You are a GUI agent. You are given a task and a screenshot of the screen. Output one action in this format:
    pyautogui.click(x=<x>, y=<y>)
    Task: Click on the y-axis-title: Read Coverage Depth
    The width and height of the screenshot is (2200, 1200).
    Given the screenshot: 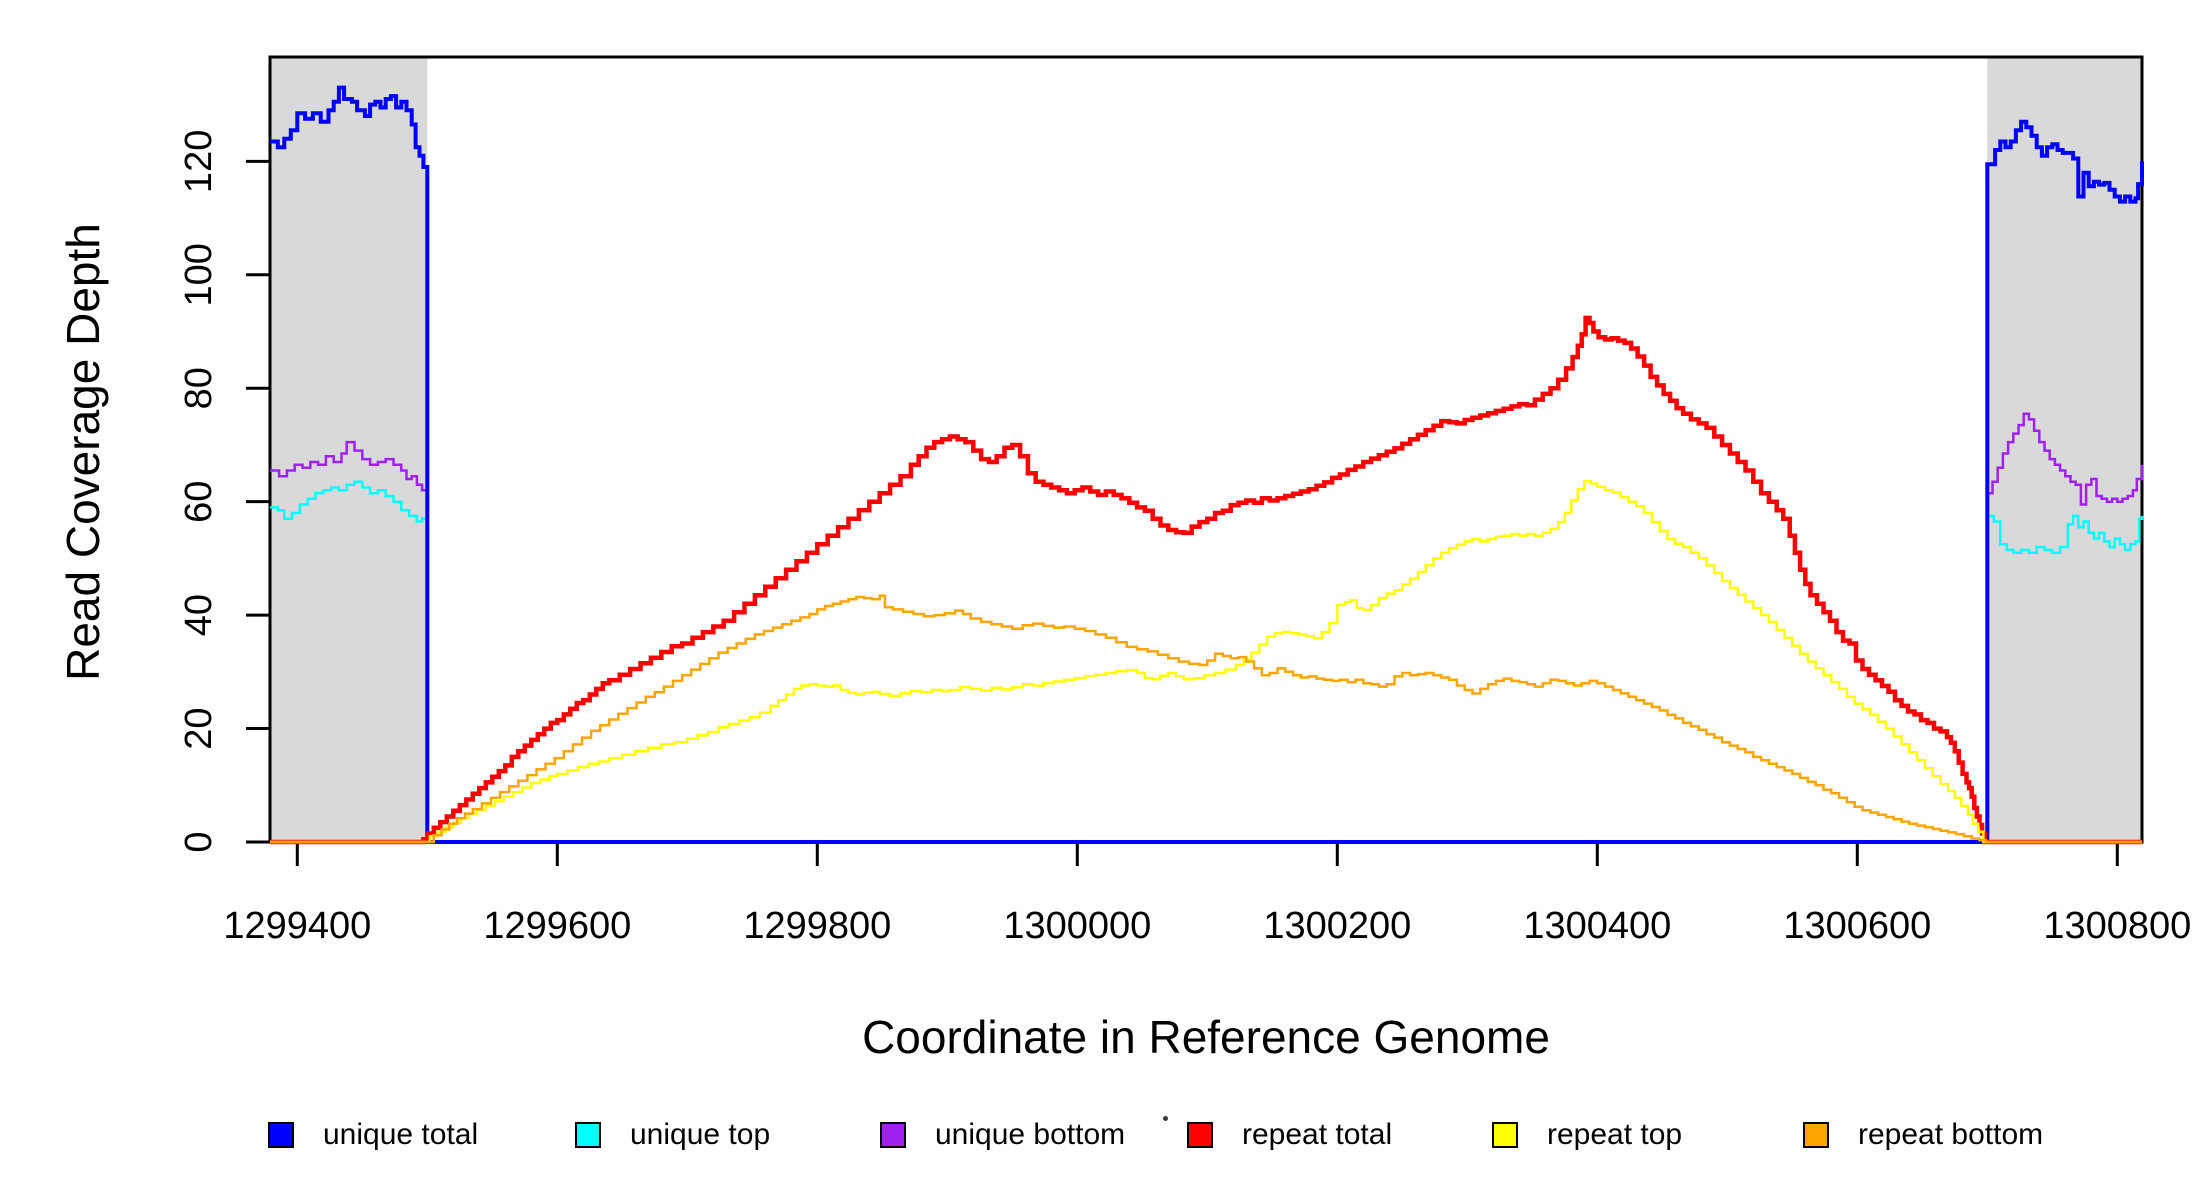 What is the action you would take?
    pyautogui.click(x=83, y=452)
    